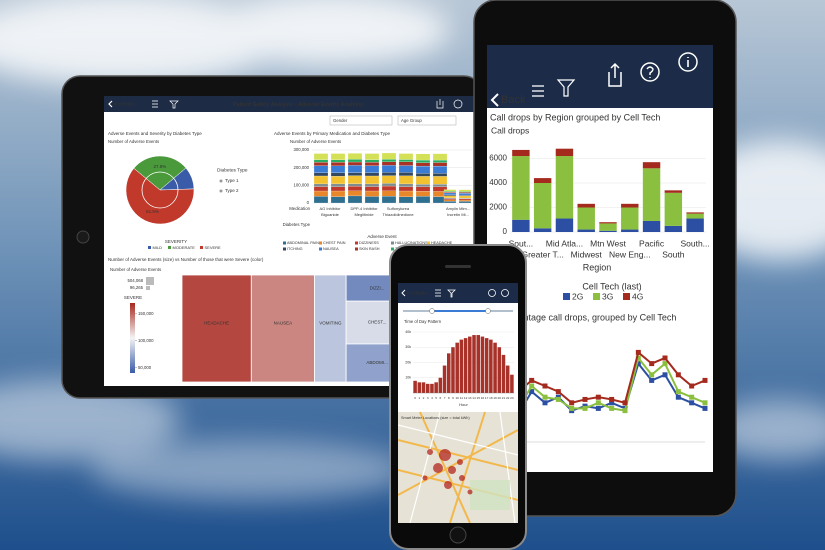 Image resolution: width=825 pixels, height=550 pixels. I want to click on x-tick-label: South, so click(673, 254).